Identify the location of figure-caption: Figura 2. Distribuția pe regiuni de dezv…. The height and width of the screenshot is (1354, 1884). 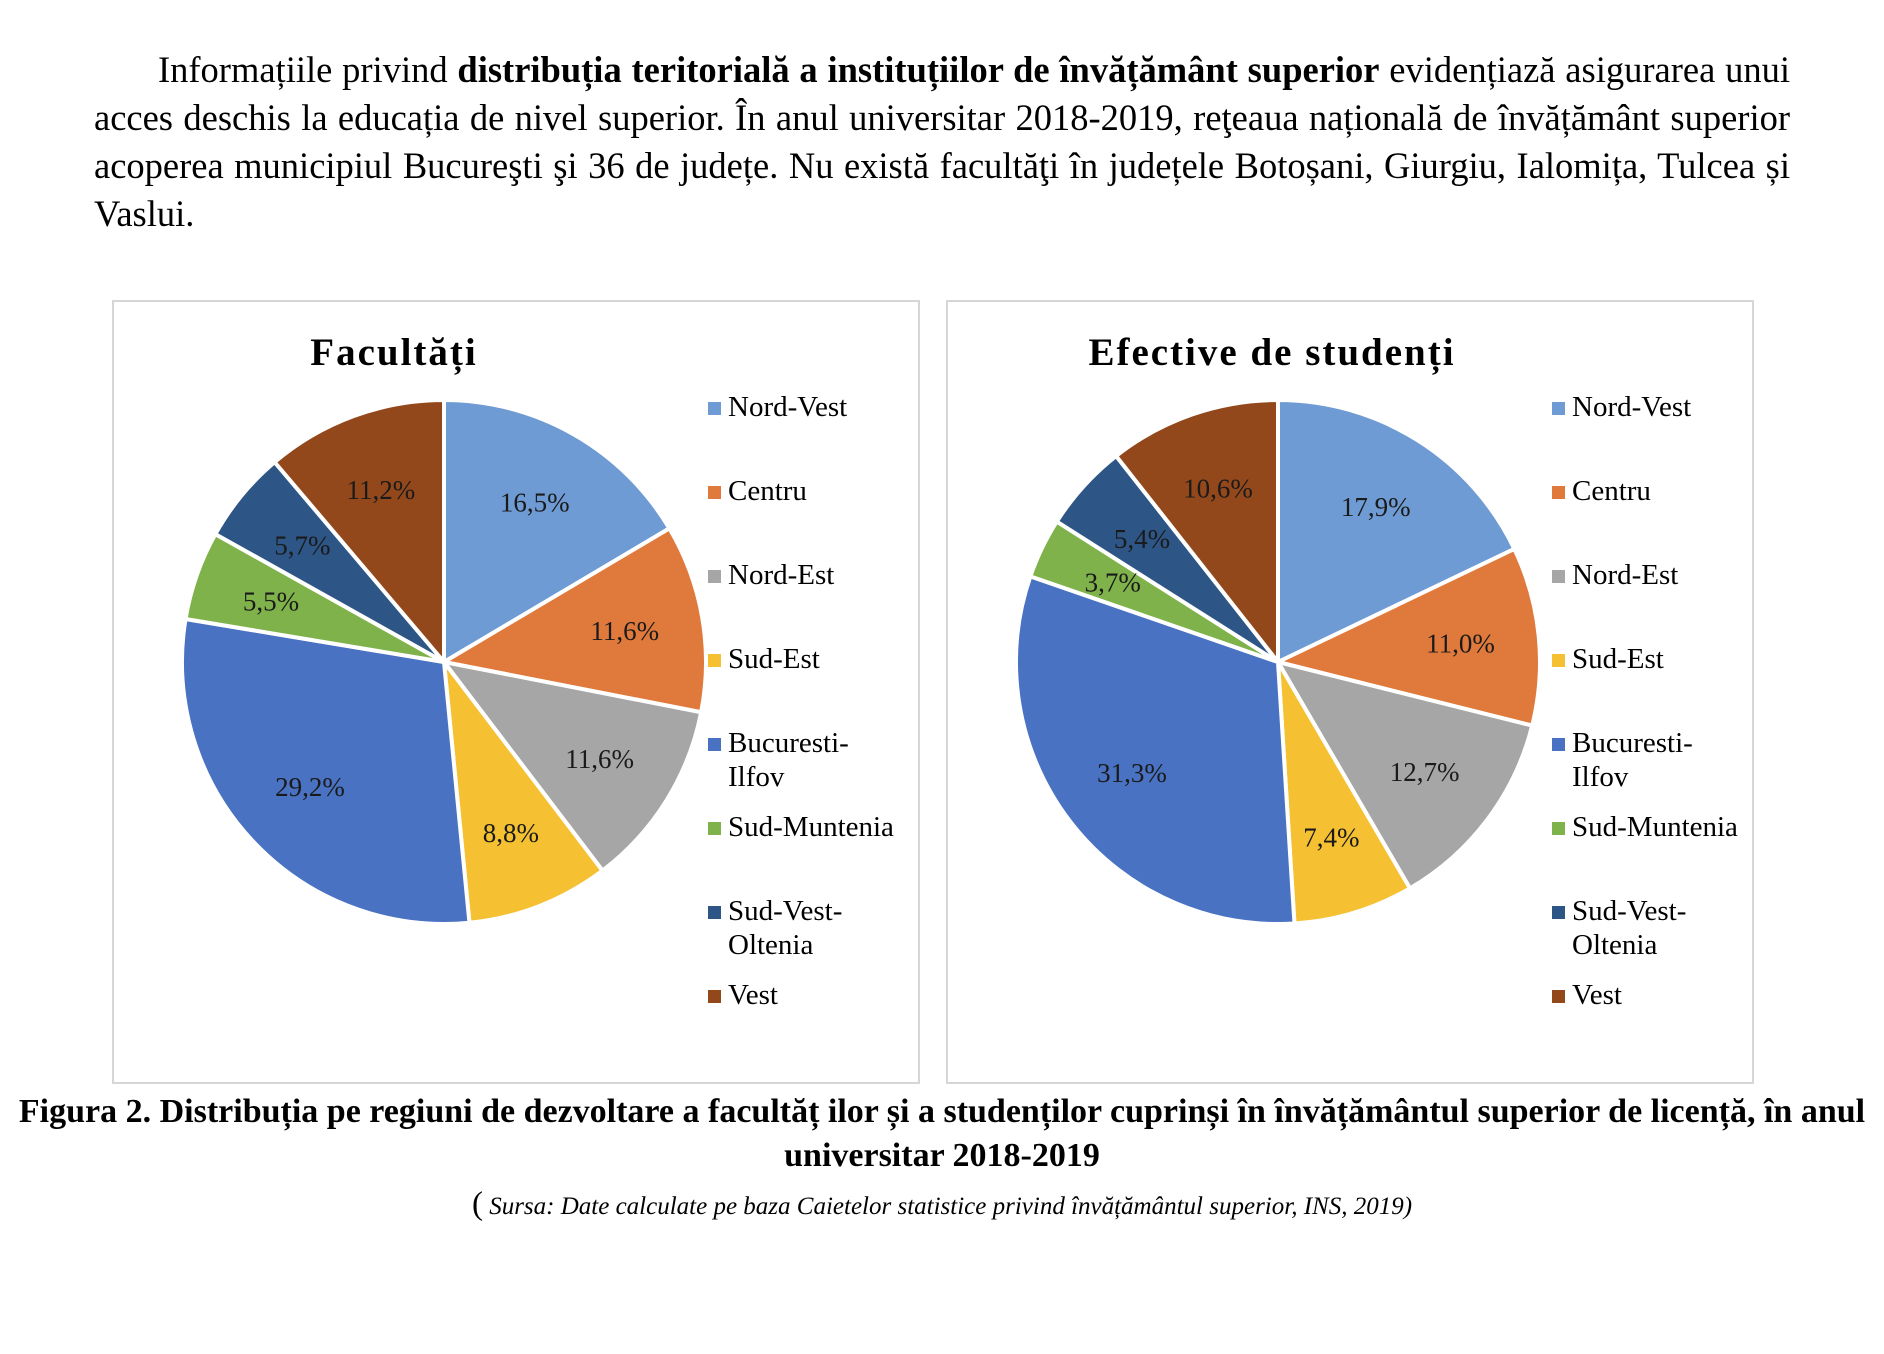
(942, 1133).